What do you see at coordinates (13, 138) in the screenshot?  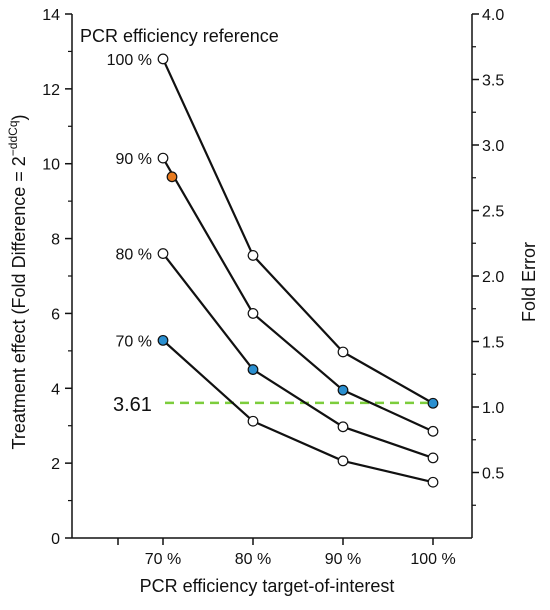 I see `y-axis-title-sup: −ddCq` at bounding box center [13, 138].